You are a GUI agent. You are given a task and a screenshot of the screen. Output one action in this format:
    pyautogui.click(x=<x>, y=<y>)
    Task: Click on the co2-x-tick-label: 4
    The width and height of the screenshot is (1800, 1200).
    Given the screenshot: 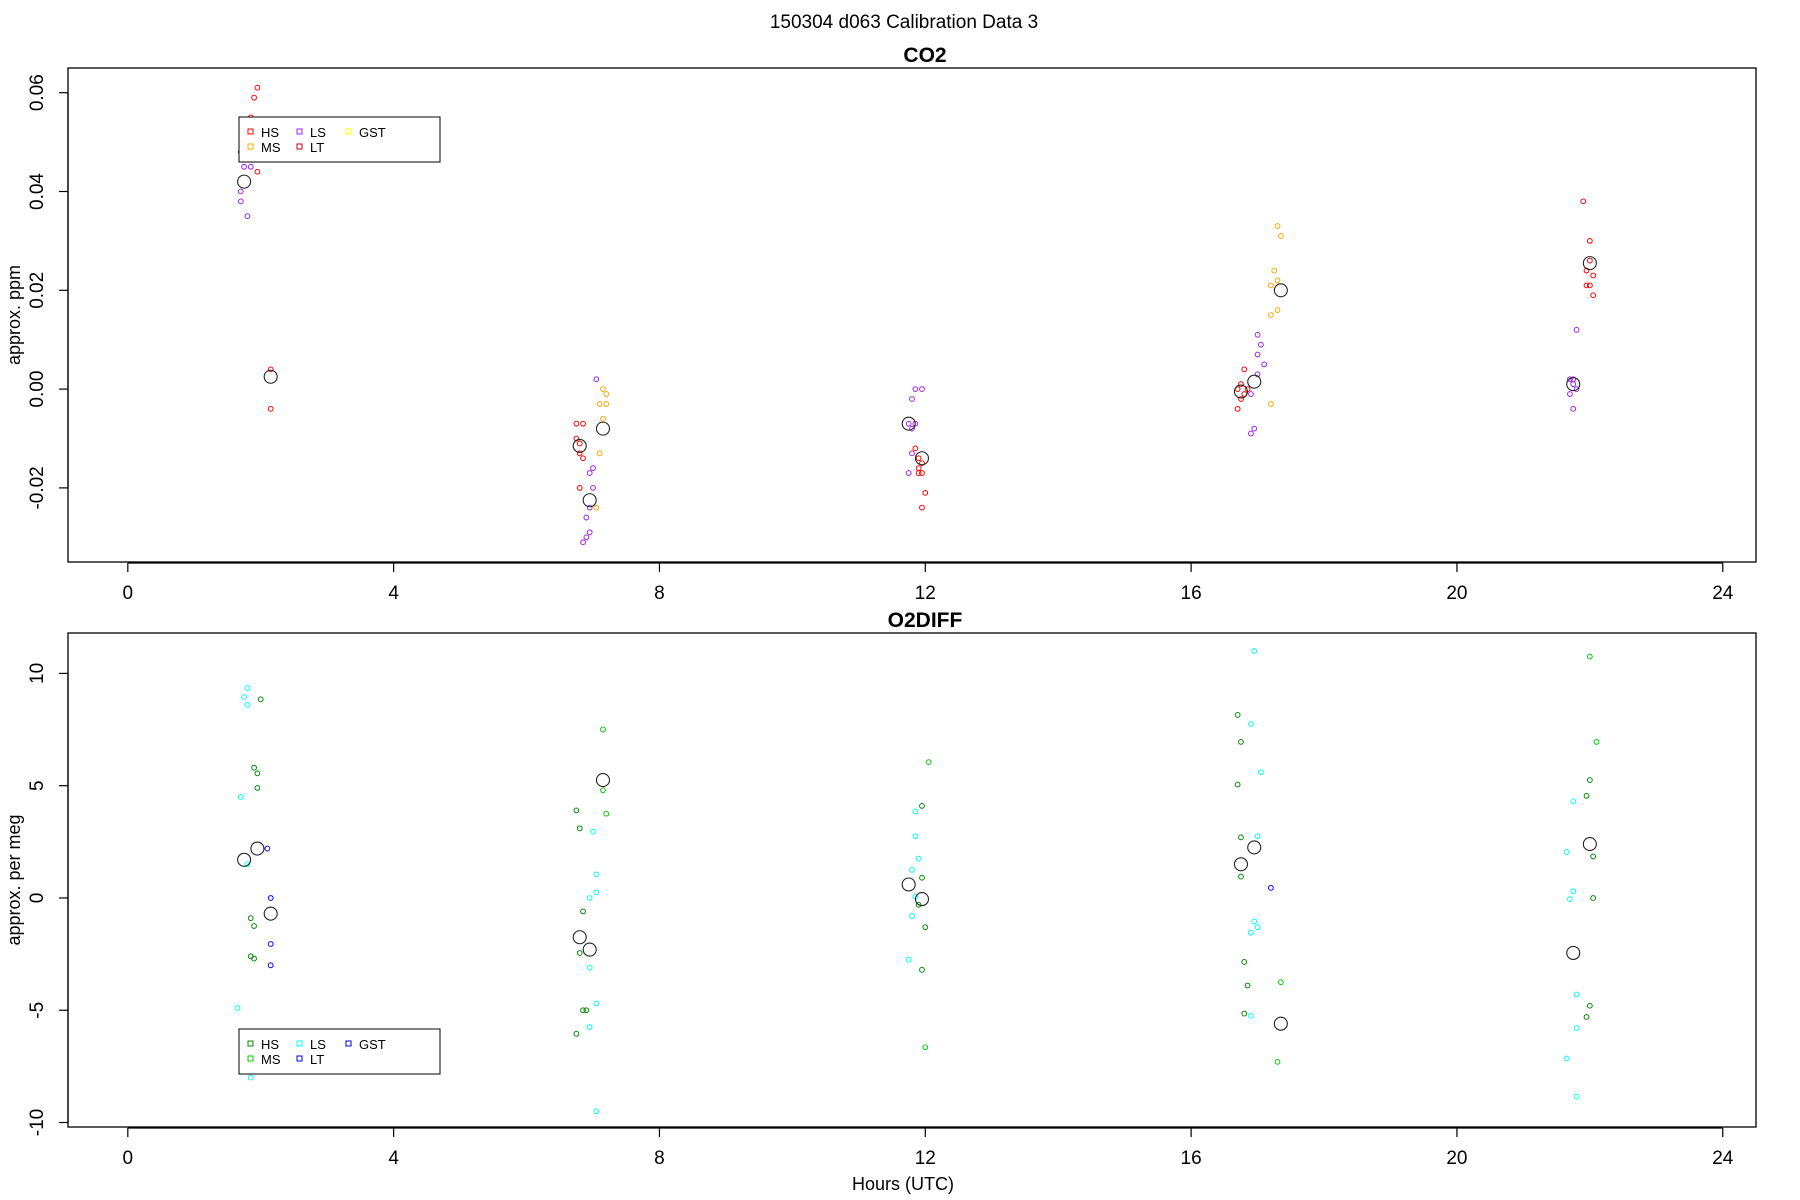 What is the action you would take?
    pyautogui.click(x=393, y=593)
    